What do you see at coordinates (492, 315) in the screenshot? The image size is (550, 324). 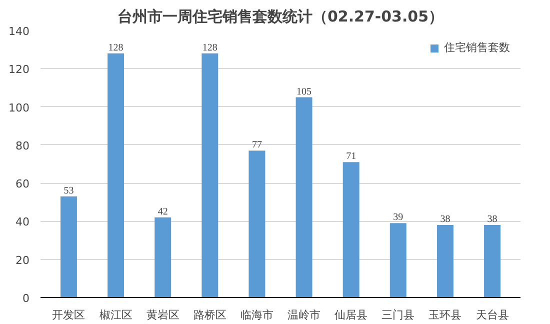 I see `x-tick-label: 天台县` at bounding box center [492, 315].